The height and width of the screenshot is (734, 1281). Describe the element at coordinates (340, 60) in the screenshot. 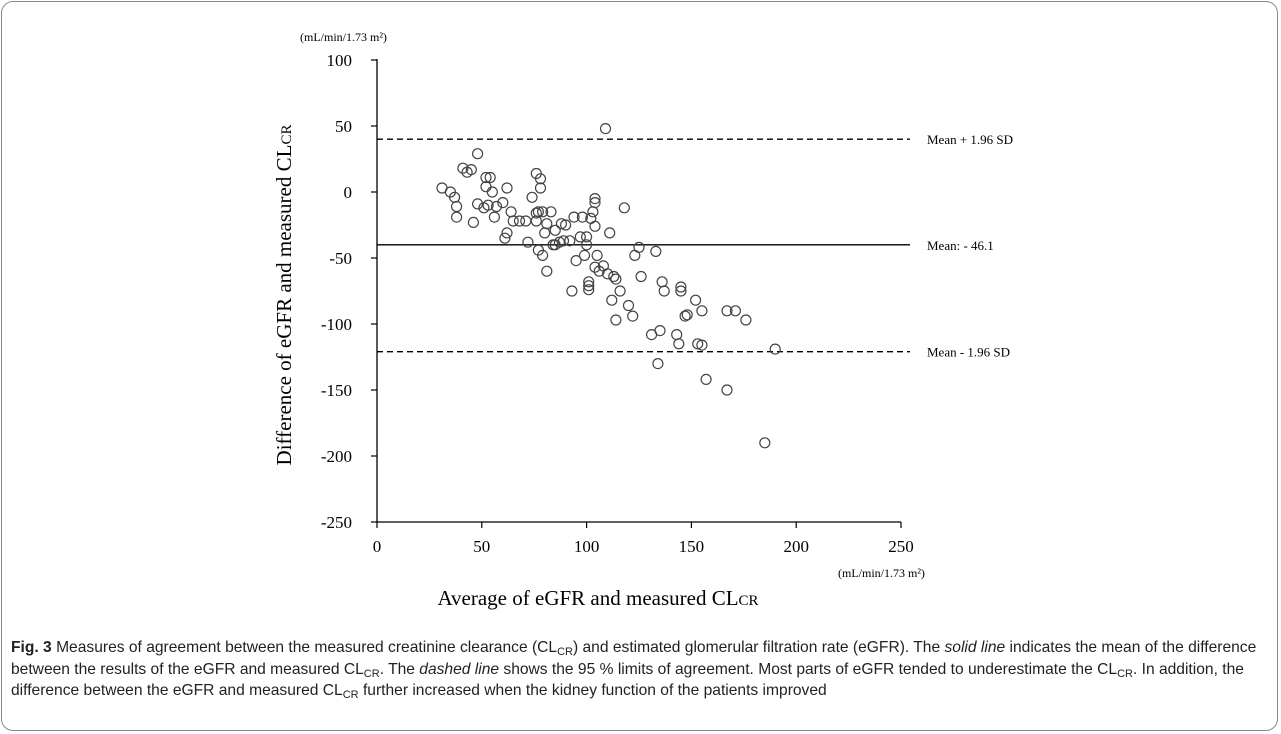

I see `y-tick-label: 100` at that location.